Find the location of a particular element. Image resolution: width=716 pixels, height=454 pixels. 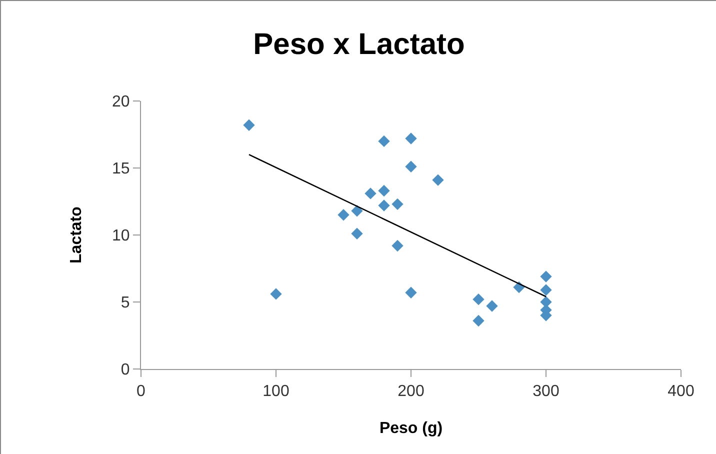

chart-title: Peso x Lactato is located at coordinates (359, 44).